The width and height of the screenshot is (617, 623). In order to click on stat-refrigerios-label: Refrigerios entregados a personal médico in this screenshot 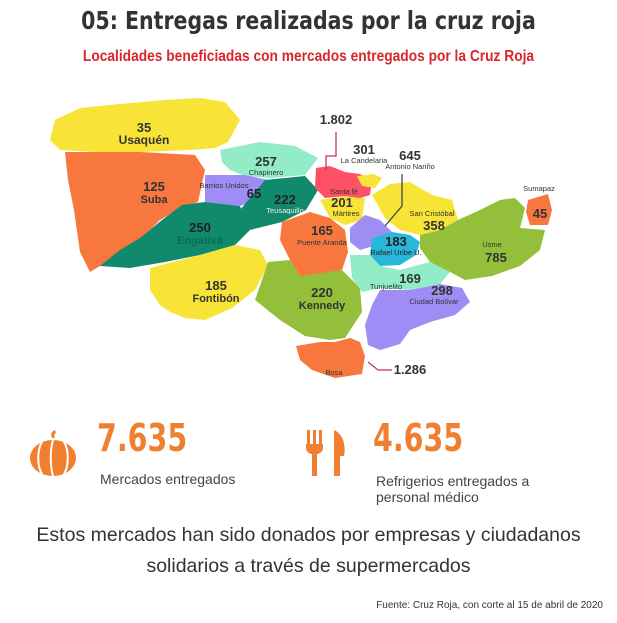, I will do `click(452, 489)`.